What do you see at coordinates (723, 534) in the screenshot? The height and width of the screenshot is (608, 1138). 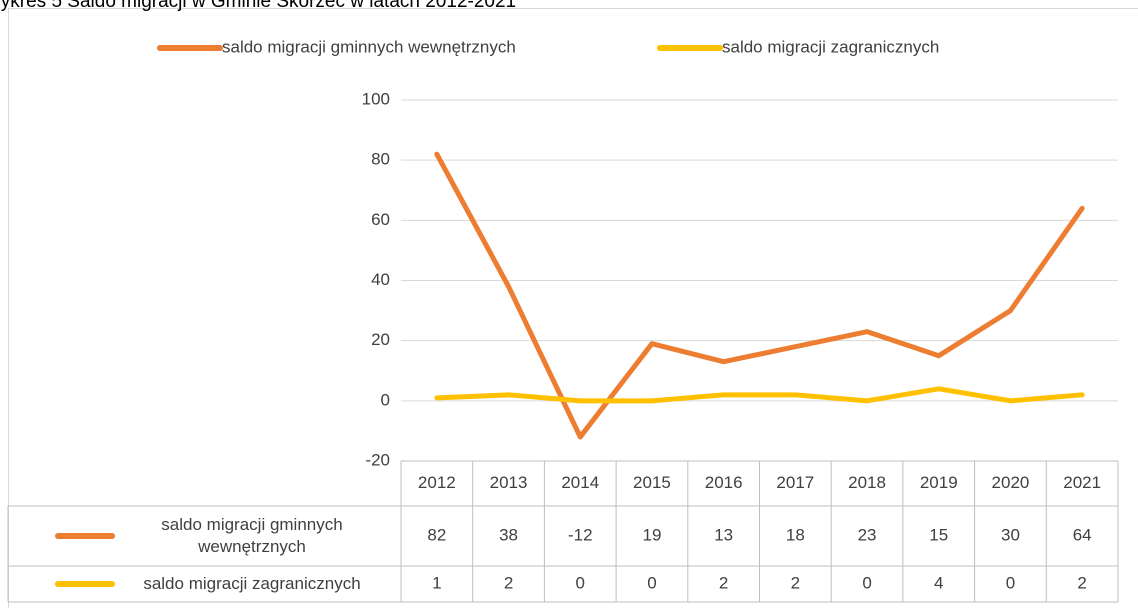 I see `table-value: 13` at bounding box center [723, 534].